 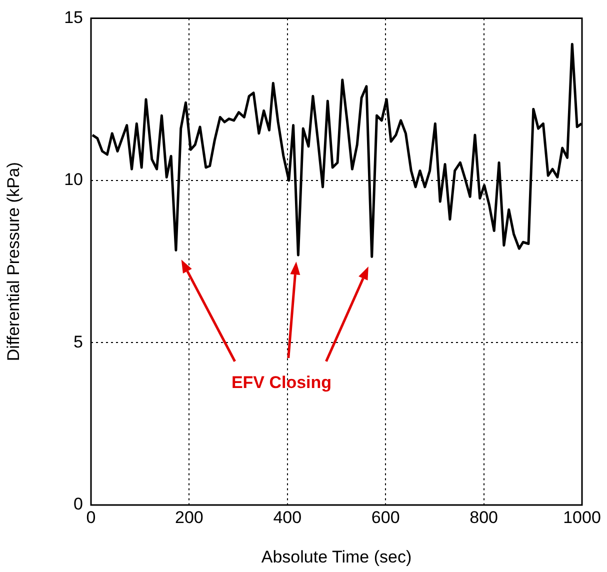 I want to click on x-tick-label: 0, so click(x=91, y=517).